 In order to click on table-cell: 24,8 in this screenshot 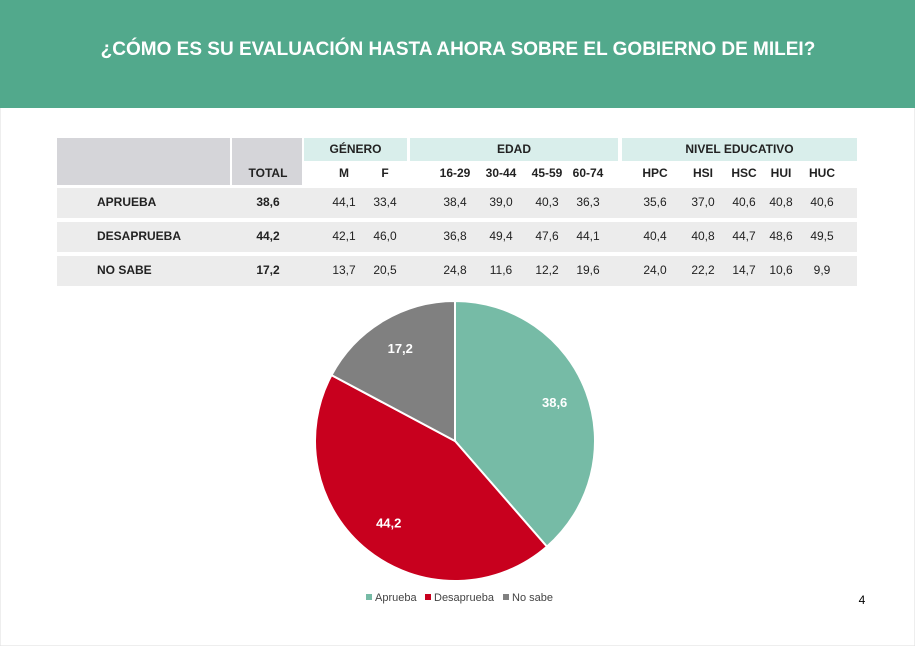, I will do `click(455, 270)`.